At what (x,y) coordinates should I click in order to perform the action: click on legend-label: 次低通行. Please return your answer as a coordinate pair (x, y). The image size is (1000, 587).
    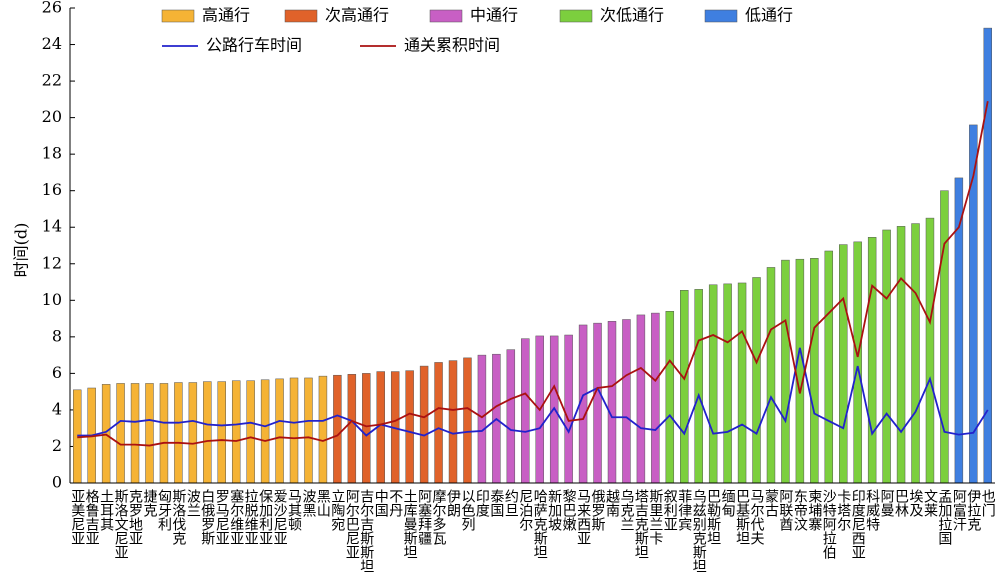
    Looking at the image, I should click on (632, 15).